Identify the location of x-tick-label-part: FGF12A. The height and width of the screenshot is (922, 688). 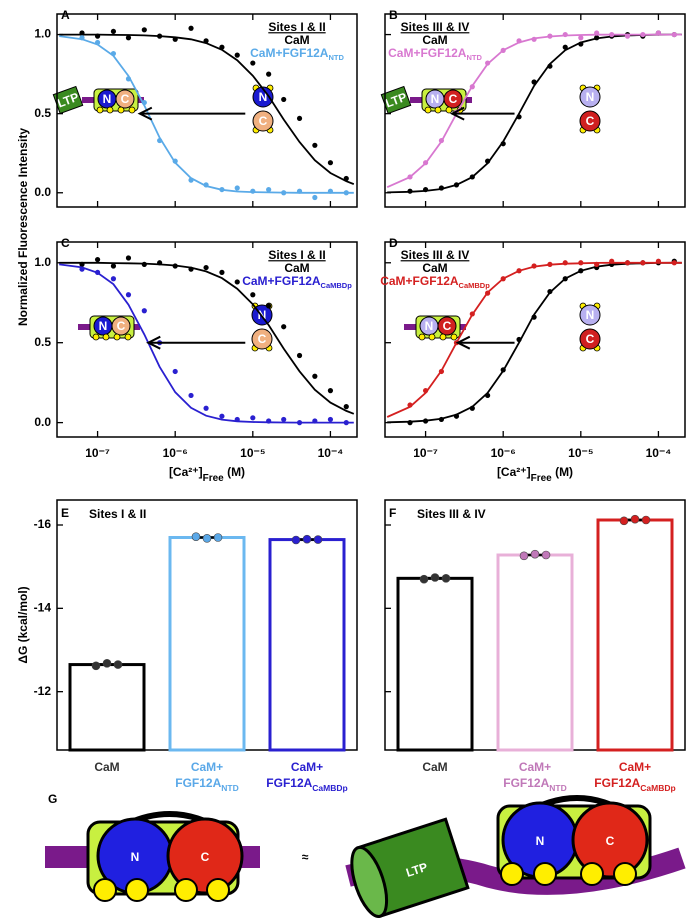
(198, 783).